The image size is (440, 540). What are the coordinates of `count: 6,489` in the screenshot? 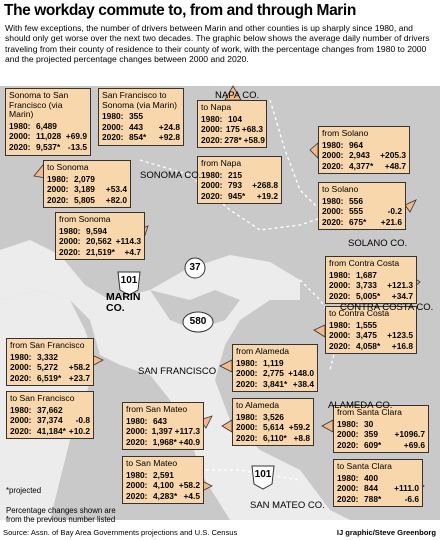 It's located at (46, 125).